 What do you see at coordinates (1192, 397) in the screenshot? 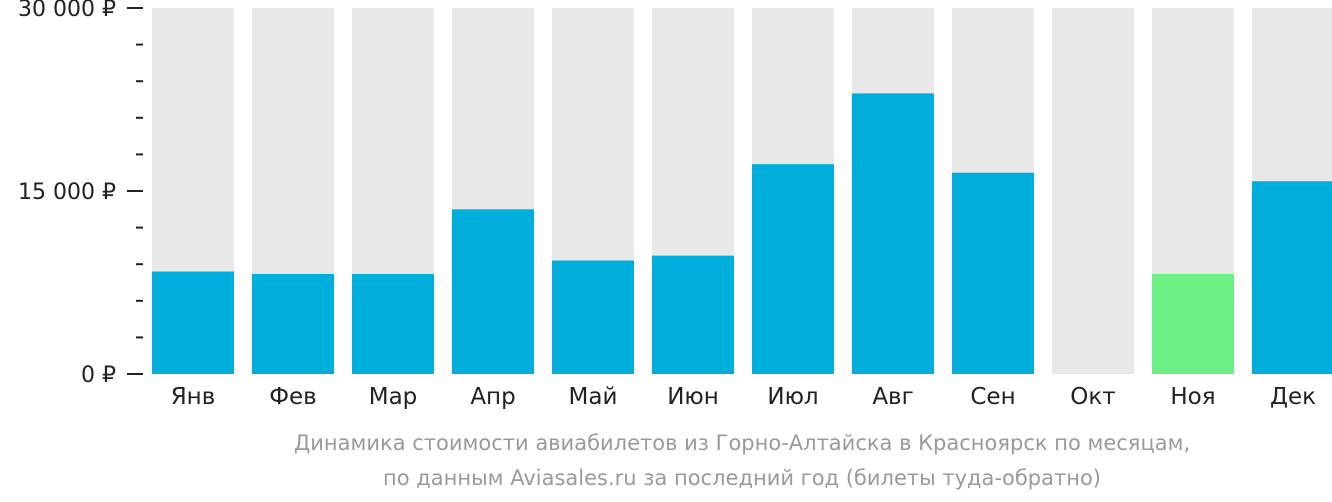
I see `x-tick-label: Ноя` at bounding box center [1192, 397].